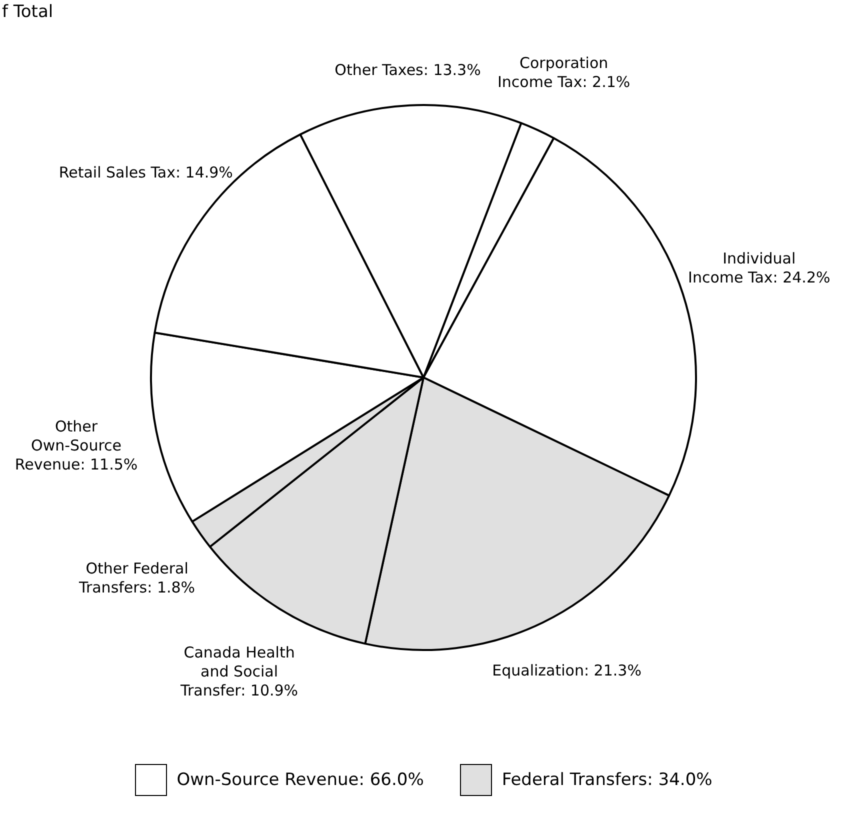 The height and width of the screenshot is (838, 847). I want to click on slice-label: Equalization: 21.3%, so click(567, 670).